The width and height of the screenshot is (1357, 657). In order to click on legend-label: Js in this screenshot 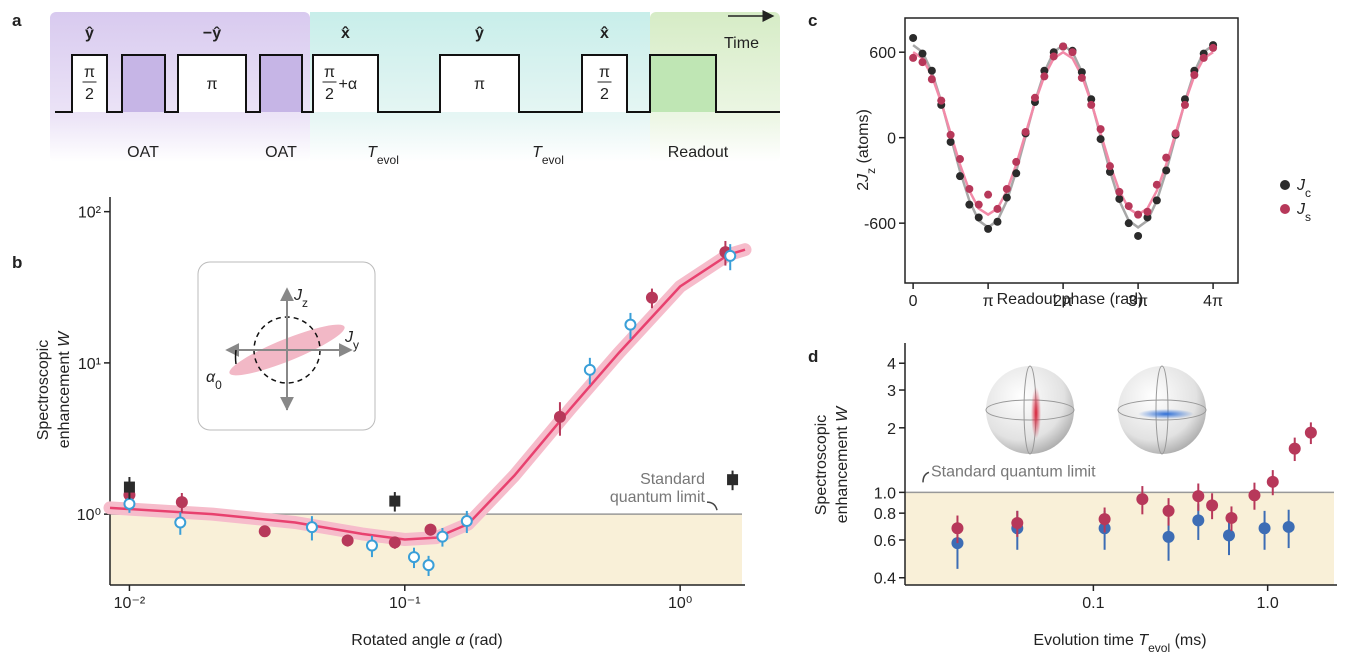, I will do `click(1303, 212)`.